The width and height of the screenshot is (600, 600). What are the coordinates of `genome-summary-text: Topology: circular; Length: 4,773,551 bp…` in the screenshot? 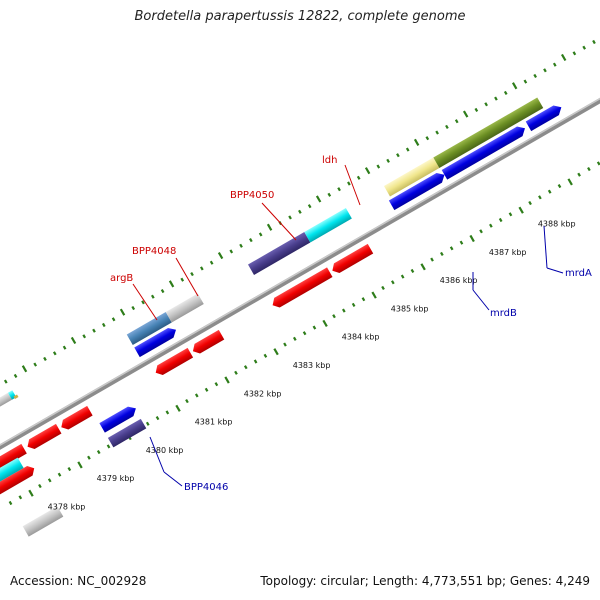 It's located at (425, 581).